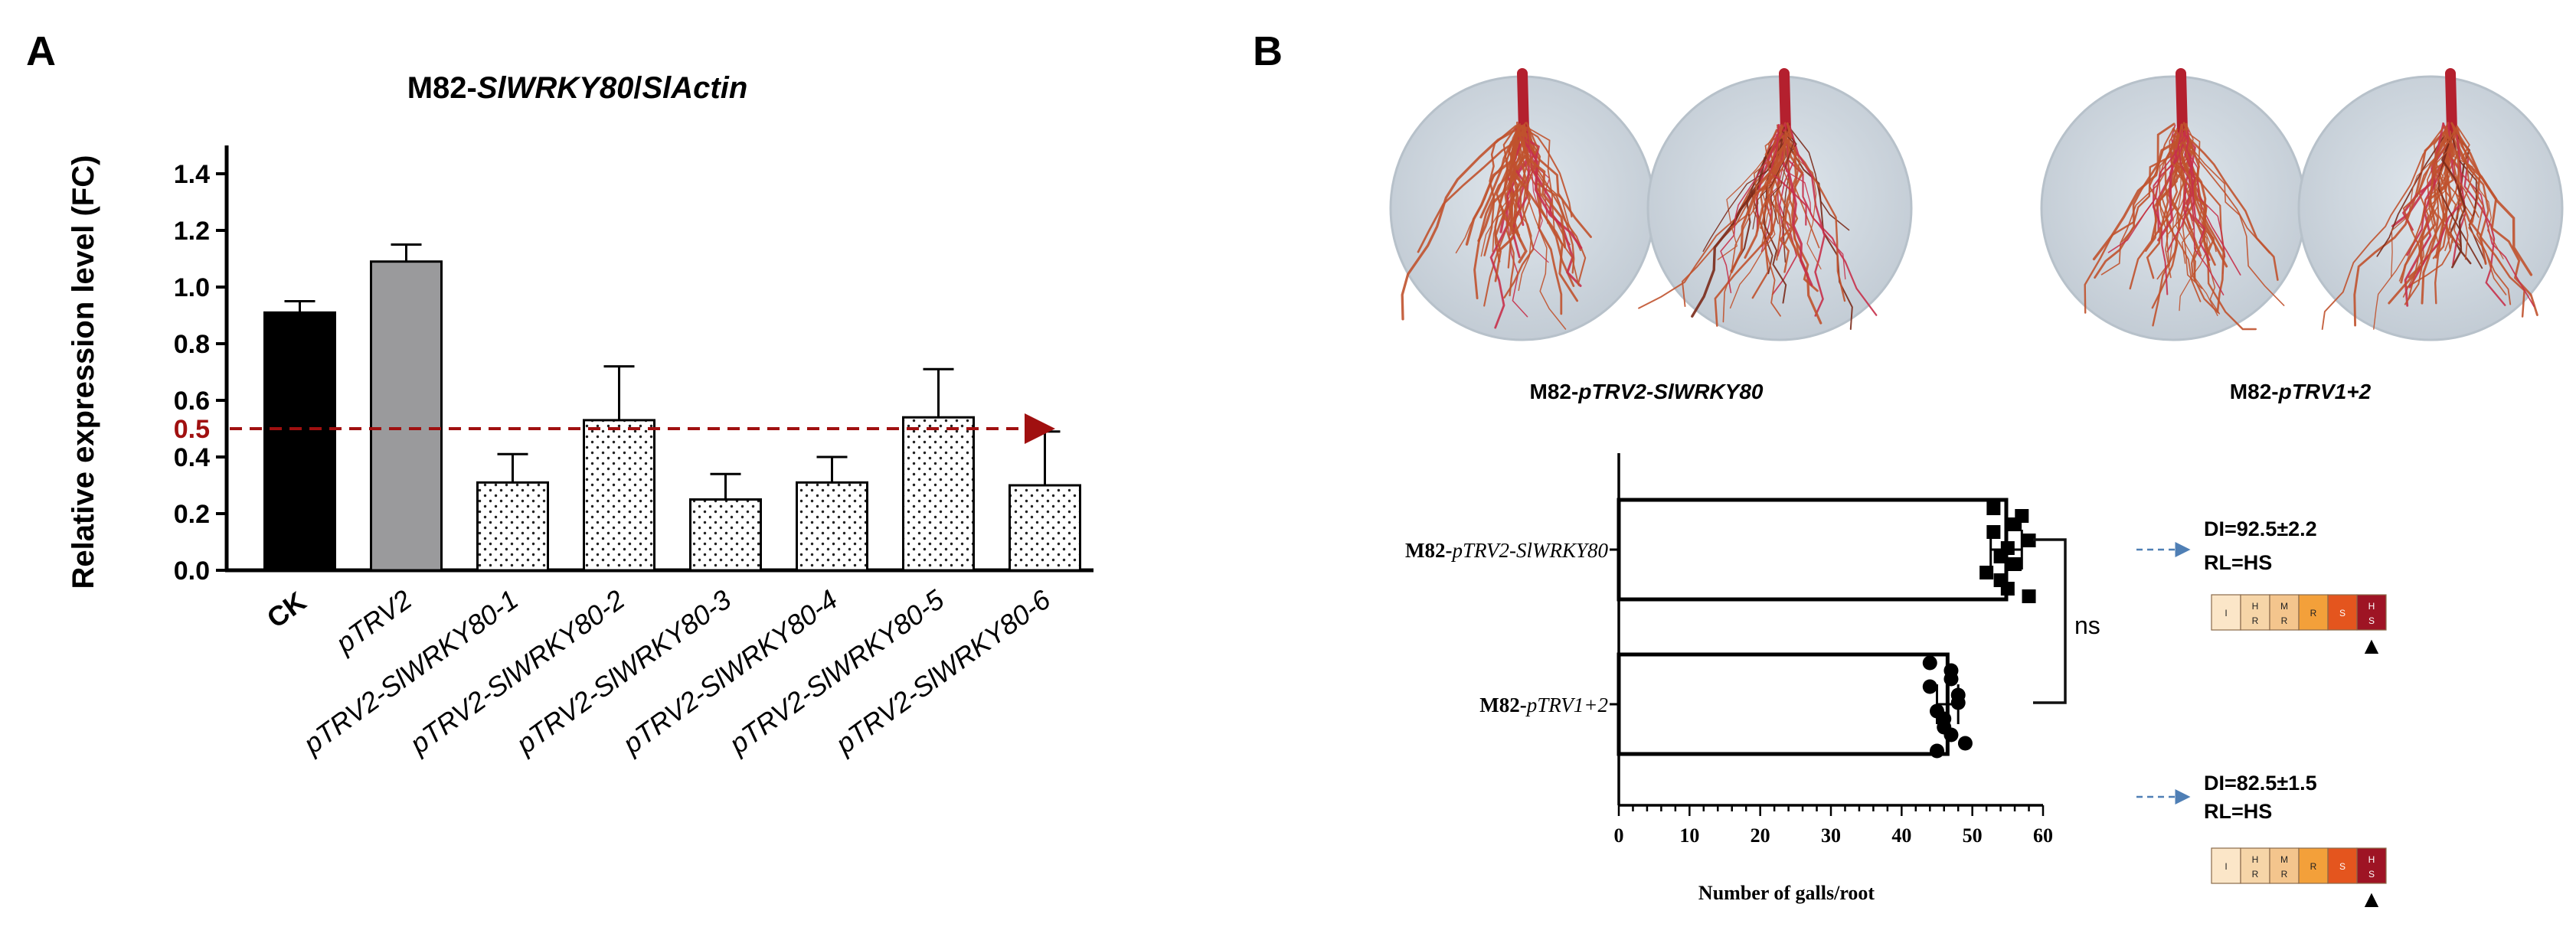 This screenshot has width=2576, height=940. What do you see at coordinates (2260, 783) in the screenshot?
I see `disease-index-text: DI=82.5±1.5` at bounding box center [2260, 783].